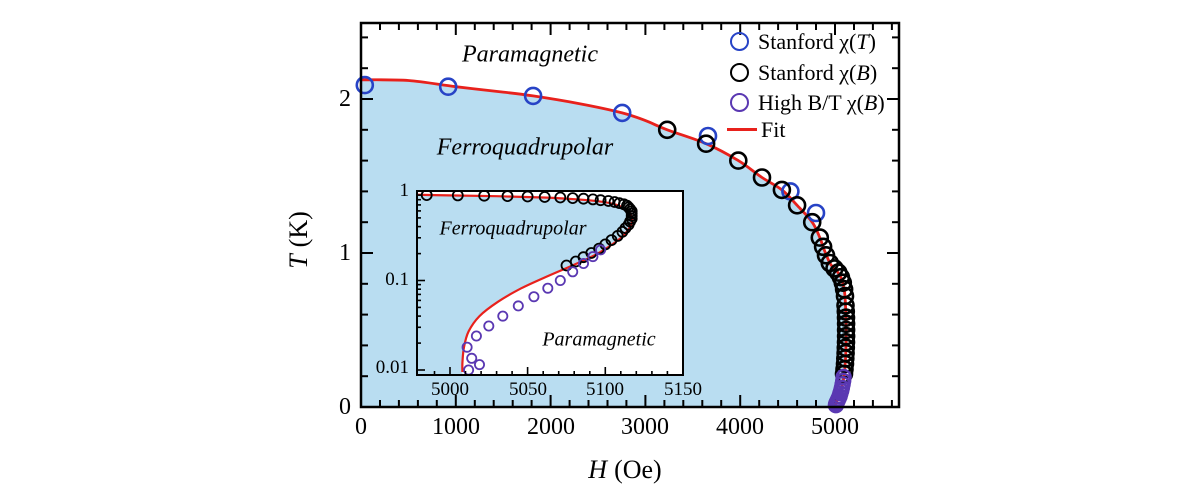 Image resolution: width=1200 pixels, height=500 pixels. I want to click on inset-plot-frame, so click(550, 283).